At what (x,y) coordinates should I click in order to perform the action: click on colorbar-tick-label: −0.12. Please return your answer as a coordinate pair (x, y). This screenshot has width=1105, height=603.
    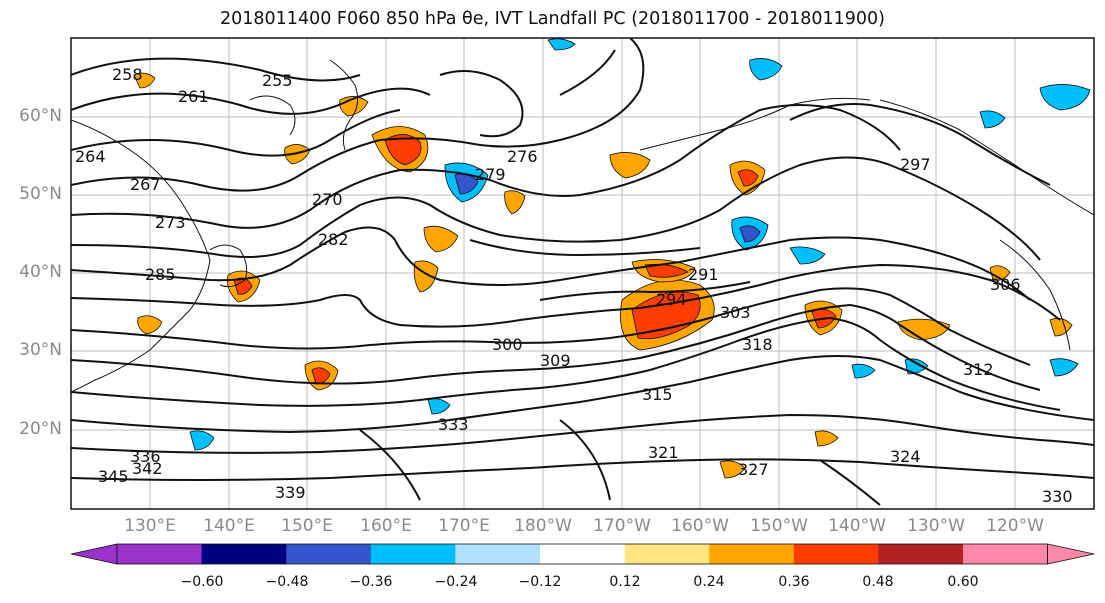
    Looking at the image, I should click on (540, 582).